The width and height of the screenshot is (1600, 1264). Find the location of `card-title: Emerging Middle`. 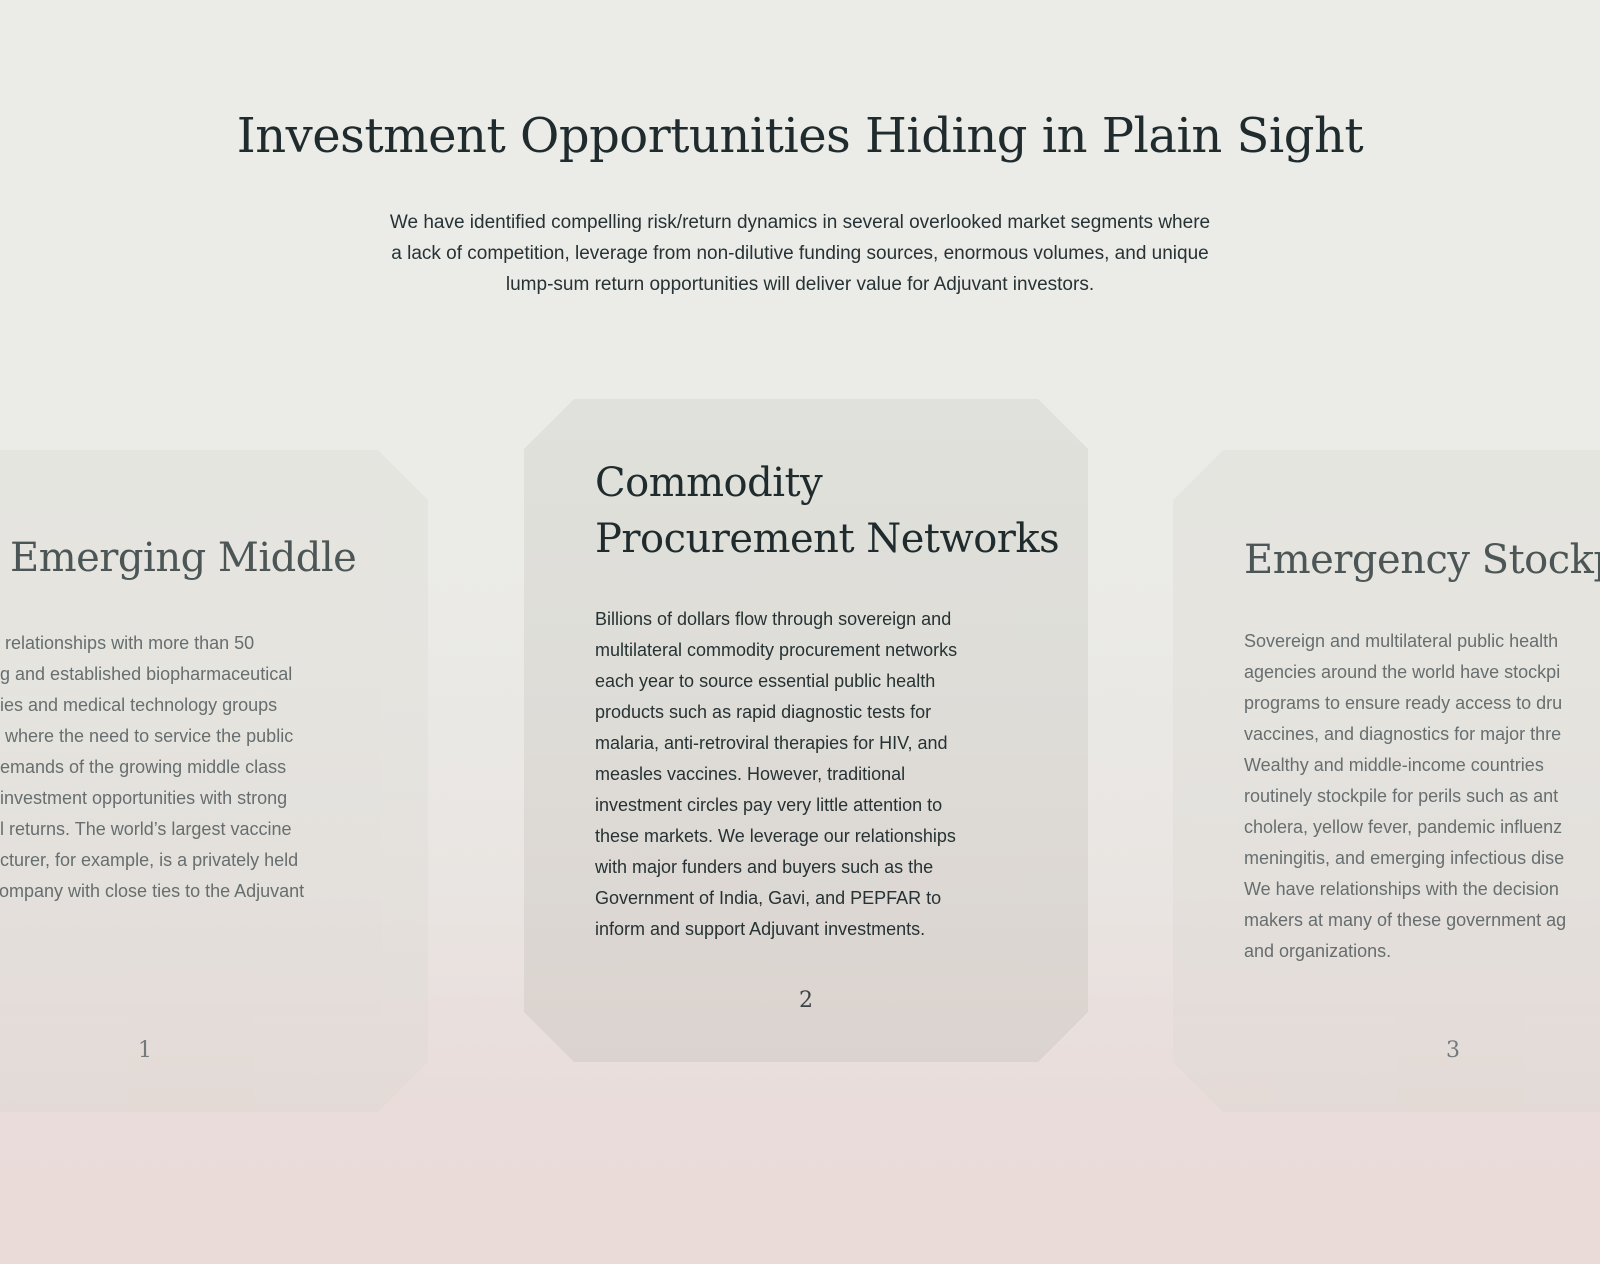

card-title: Emerging Middle is located at coordinates (183, 558).